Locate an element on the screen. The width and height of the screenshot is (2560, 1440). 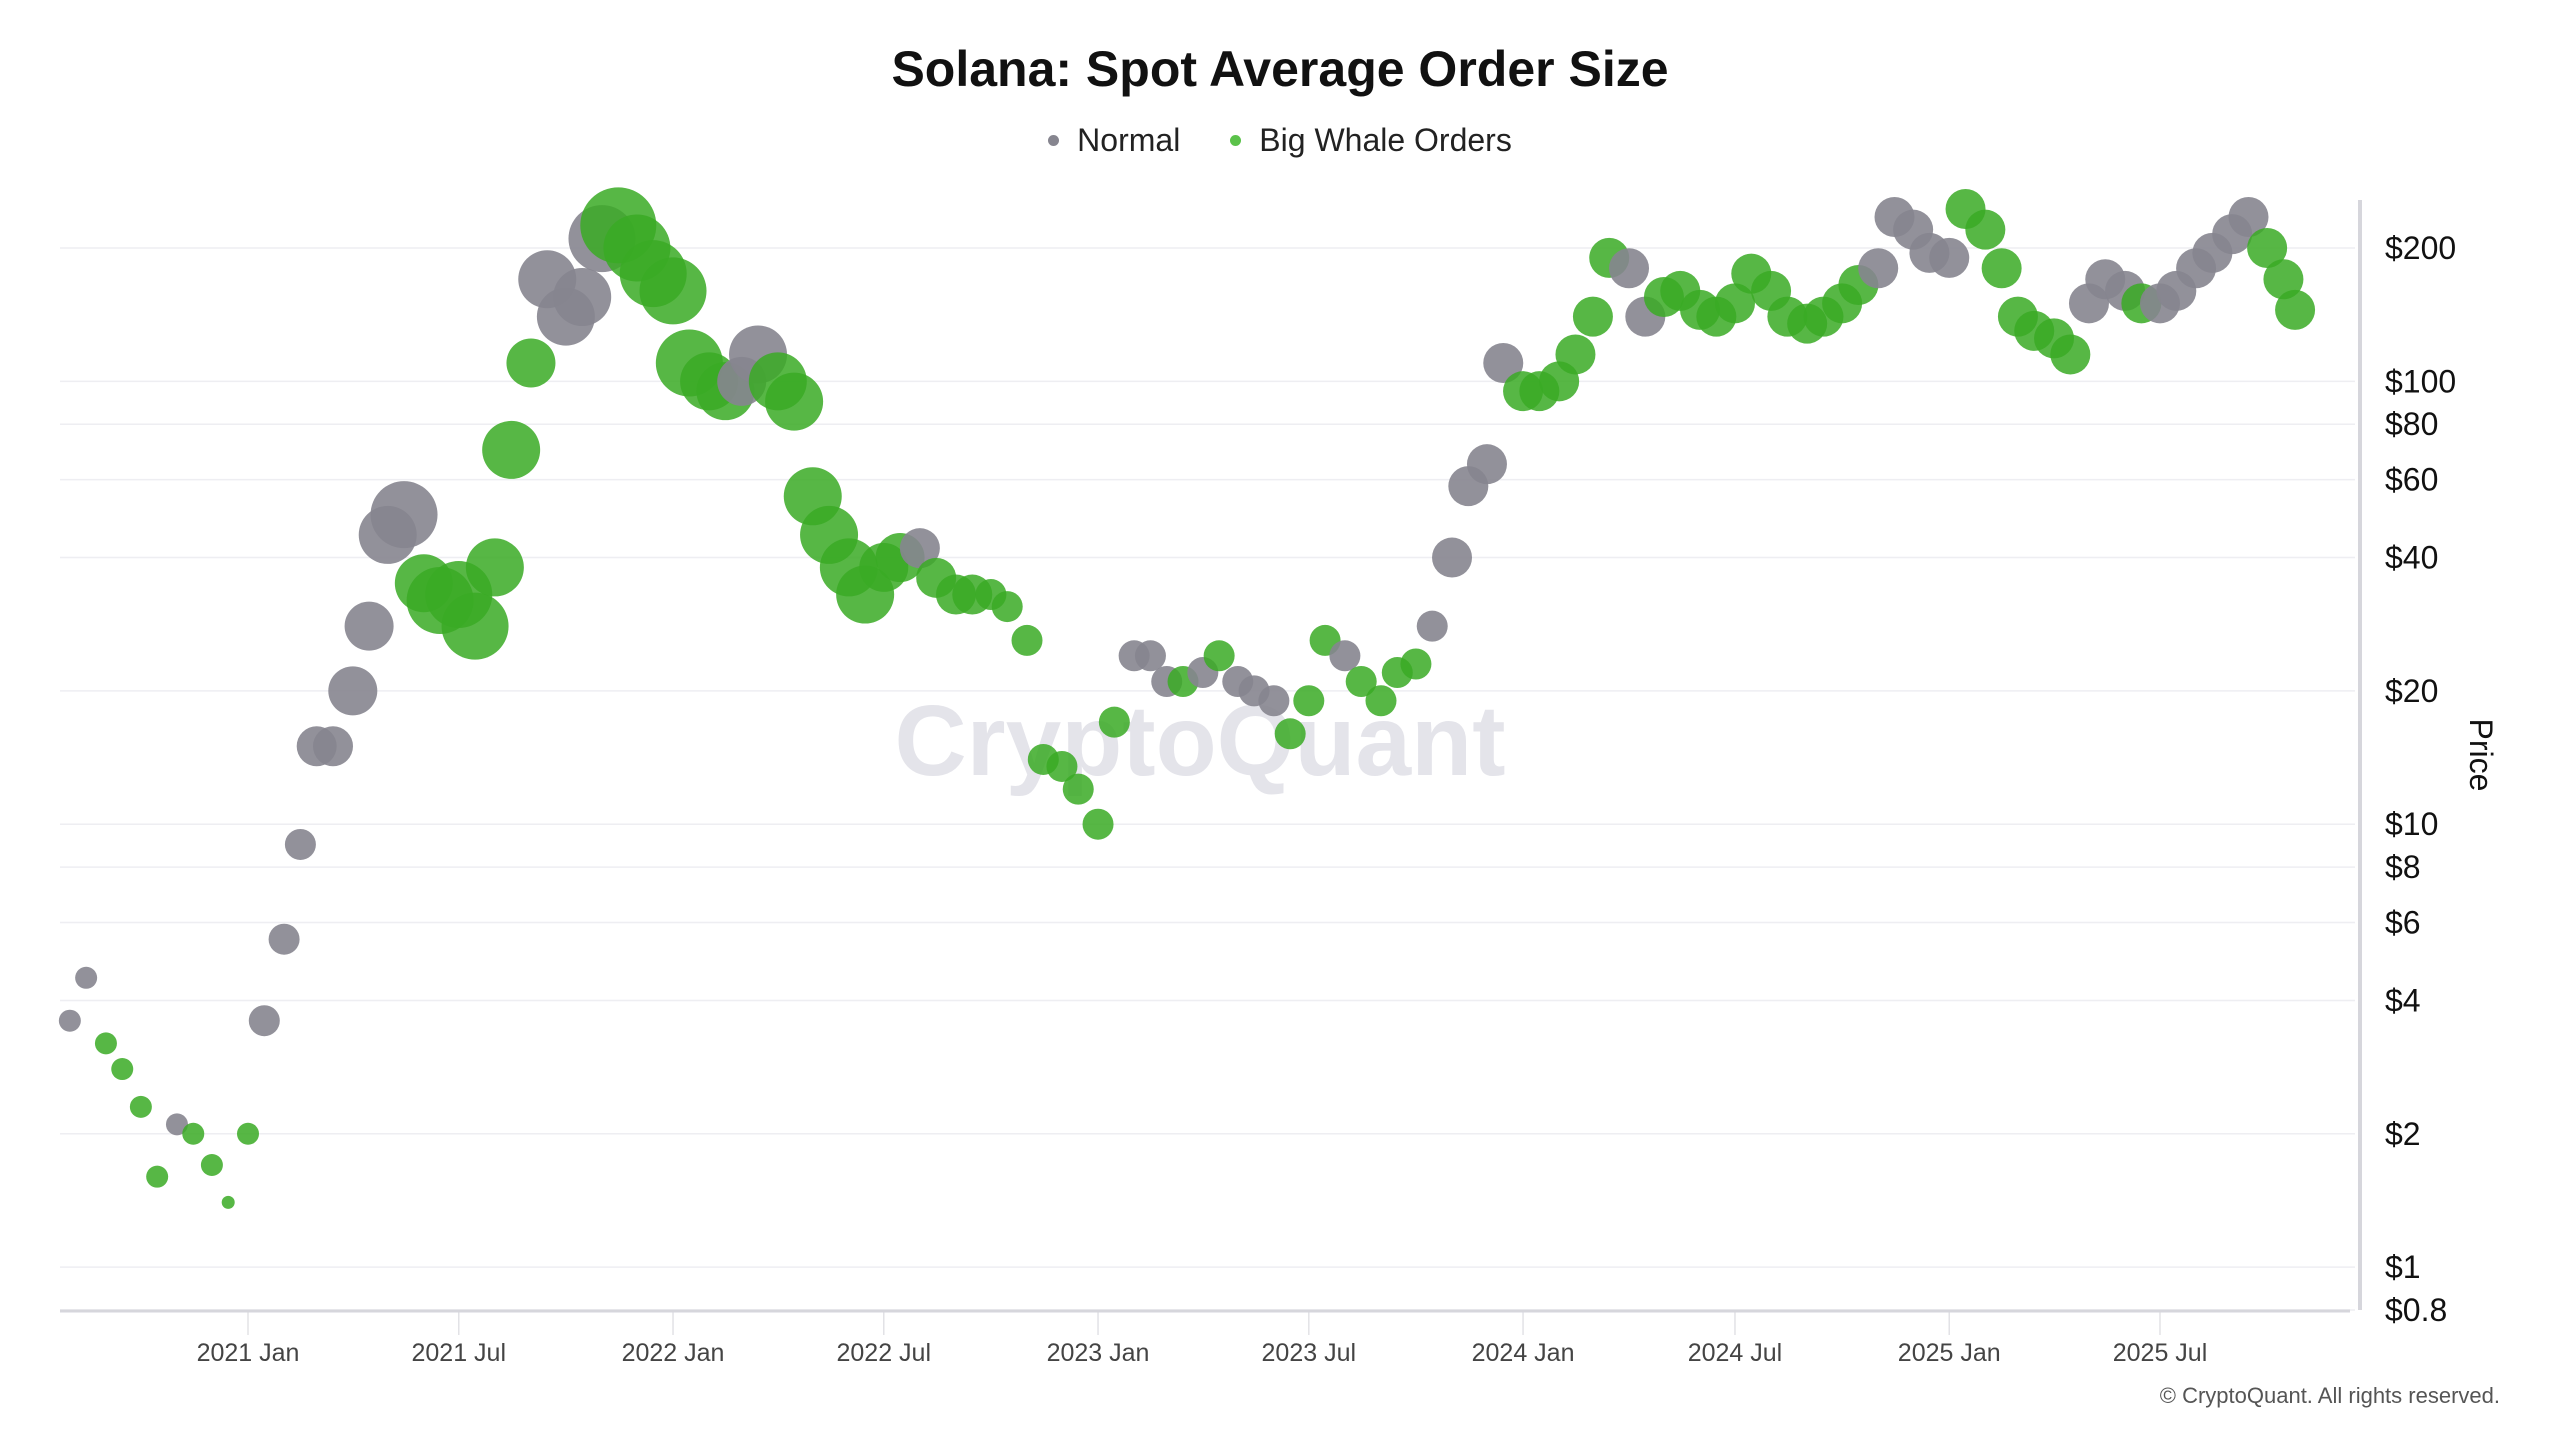
x-tick-label: 2023 Jul is located at coordinates (1309, 1353).